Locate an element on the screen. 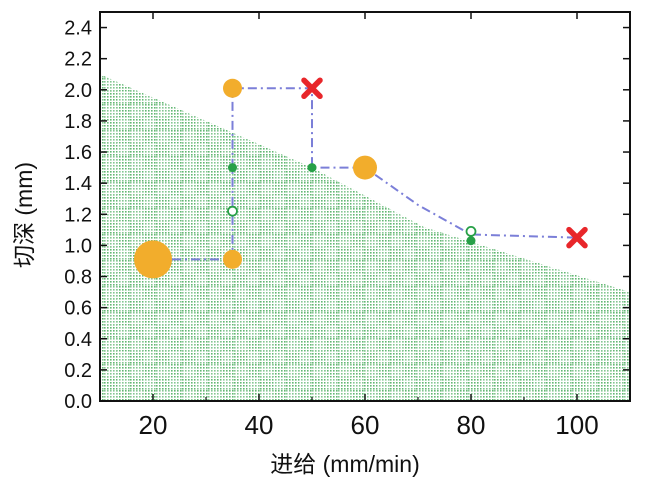 The image size is (662, 480). x-tick-label: 60 is located at coordinates (365, 425).